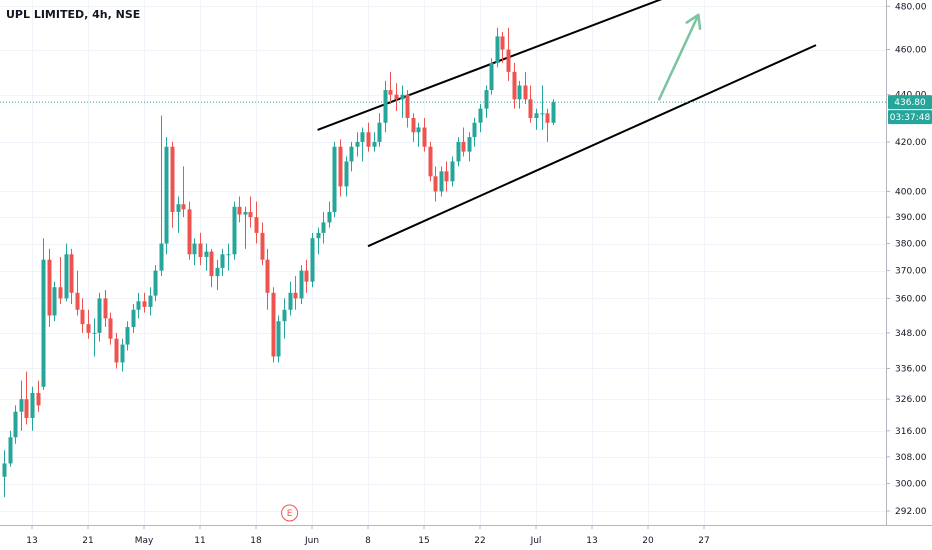 The width and height of the screenshot is (932, 550). I want to click on earnings-event-icon, so click(290, 513).